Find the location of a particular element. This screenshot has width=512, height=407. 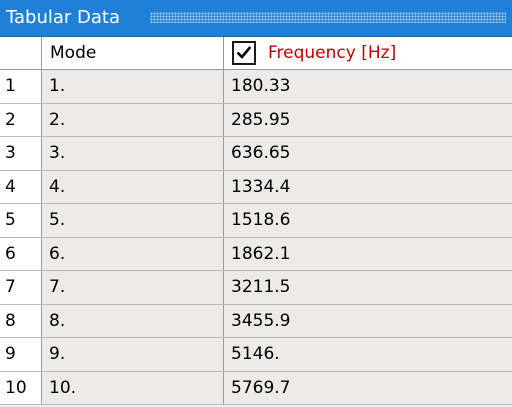

frequency-cell: 1862.1 is located at coordinates (261, 253).